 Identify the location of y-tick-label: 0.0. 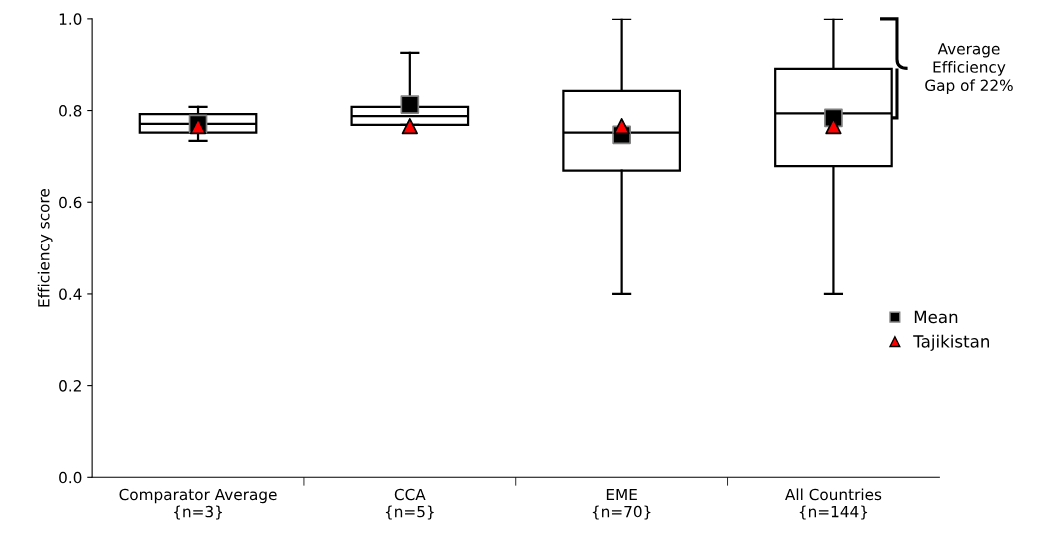
(70, 477).